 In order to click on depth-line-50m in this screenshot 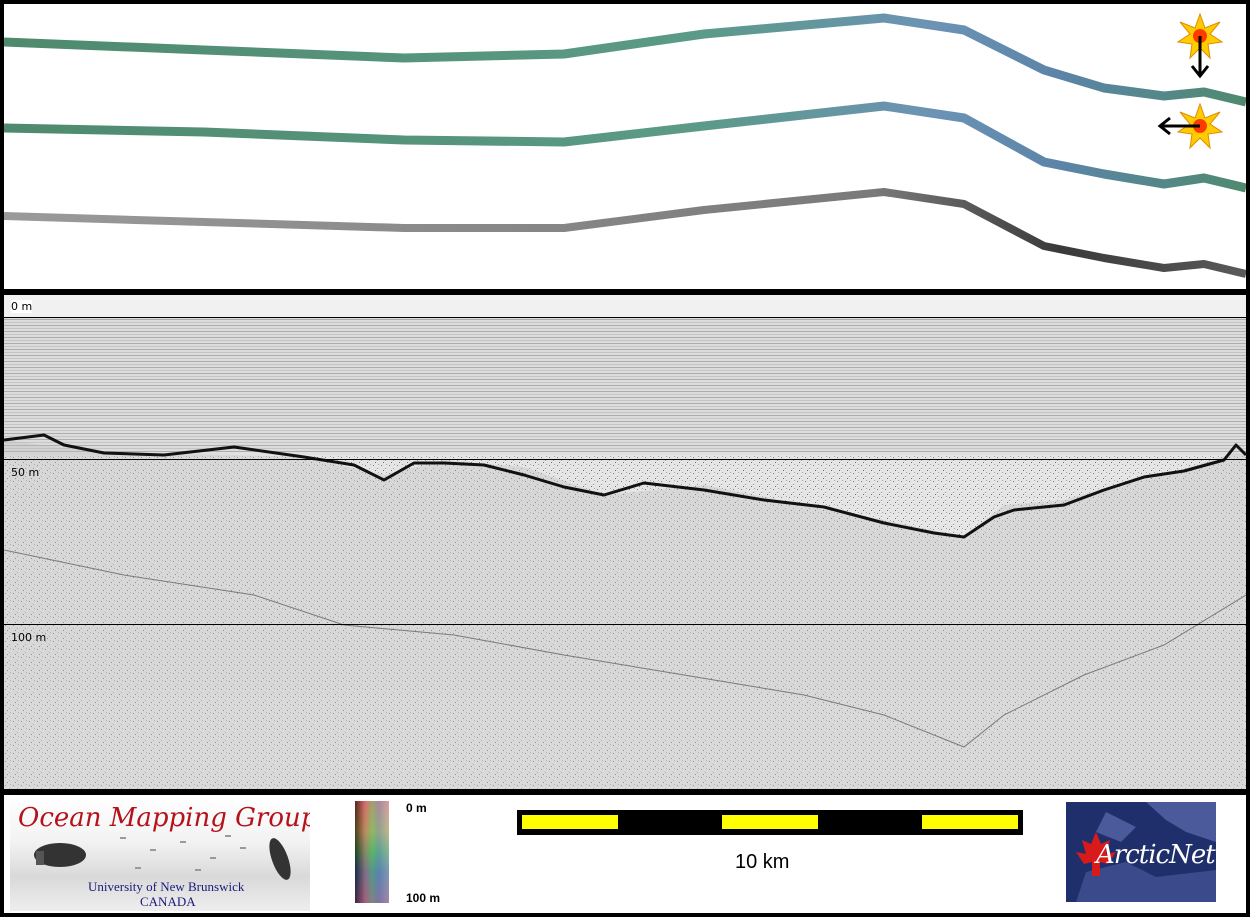, I will do `click(625, 459)`.